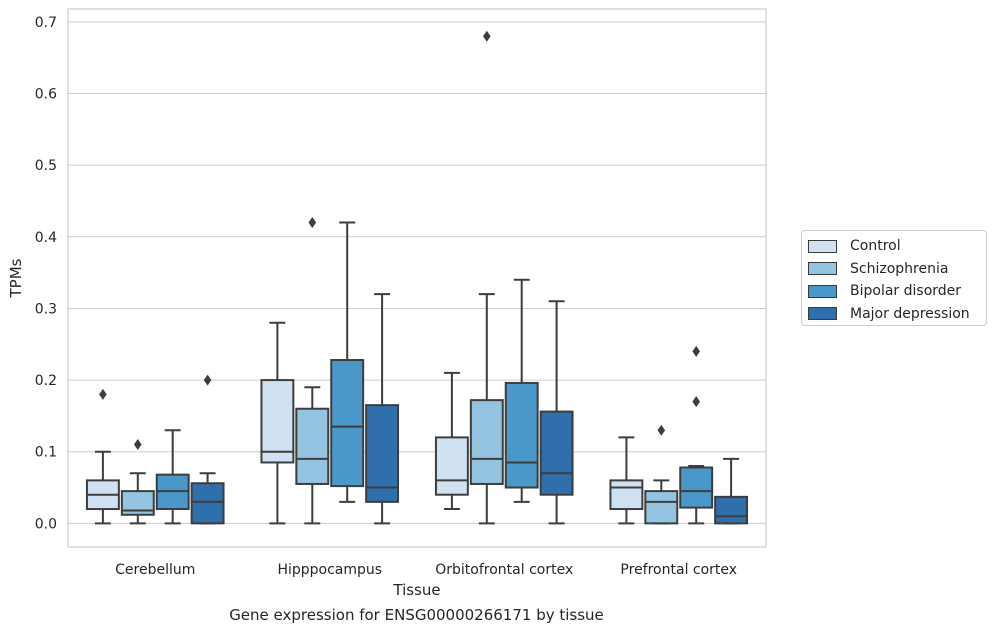  I want to click on legend-label-major-depression: Major depression, so click(910, 313).